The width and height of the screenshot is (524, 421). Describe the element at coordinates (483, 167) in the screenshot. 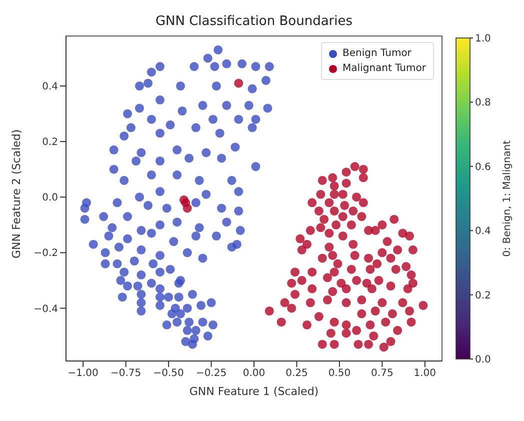

I see `color-bar-label: 0.6` at that location.